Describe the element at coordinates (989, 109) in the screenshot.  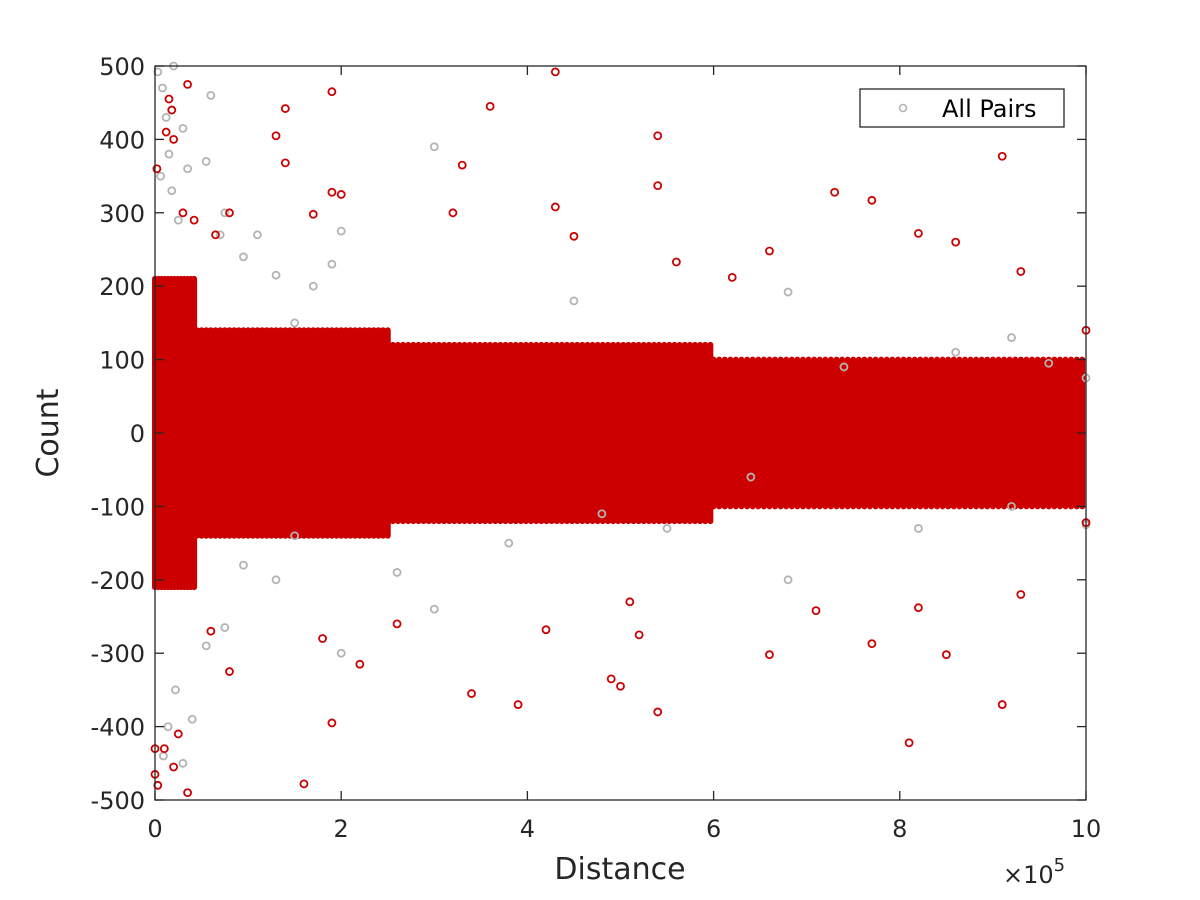
I see `legend-label-all-pairs: All Pairs` at that location.